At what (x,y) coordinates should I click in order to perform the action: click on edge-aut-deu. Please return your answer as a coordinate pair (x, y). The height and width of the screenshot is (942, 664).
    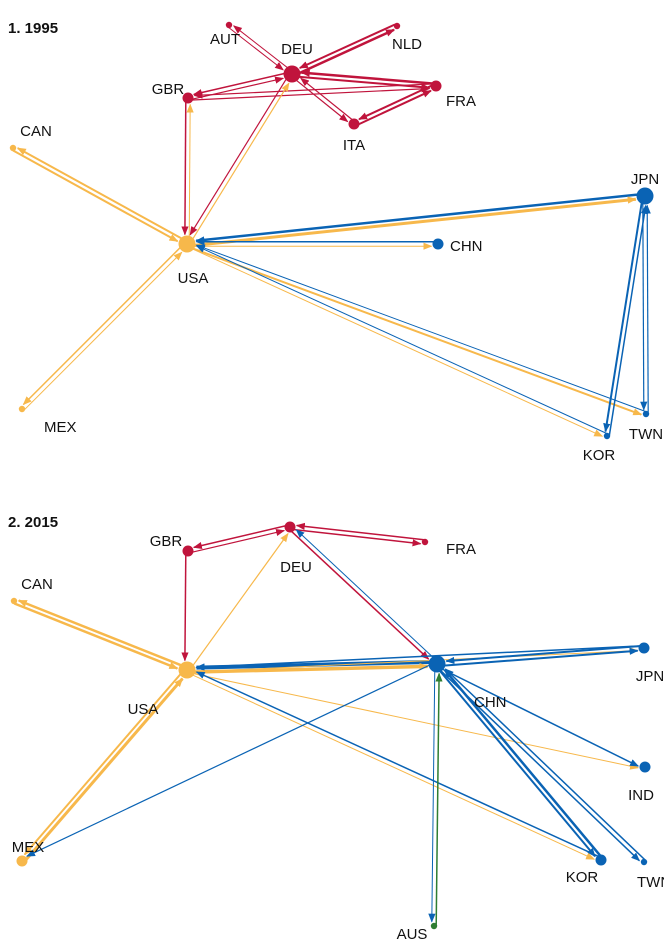
    Looking at the image, I should click on (256, 49).